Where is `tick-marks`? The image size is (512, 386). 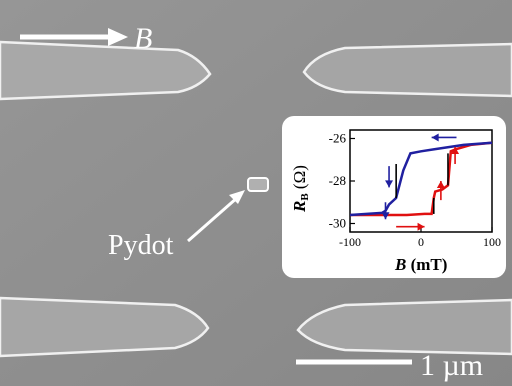
tick-marks is located at coordinates (421, 184).